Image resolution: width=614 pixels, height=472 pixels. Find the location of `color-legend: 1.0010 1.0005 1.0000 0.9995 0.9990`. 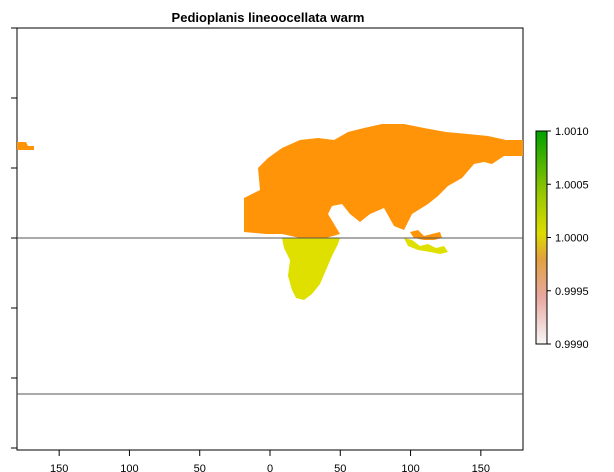

color-legend: 1.0010 1.0005 1.0000 0.9995 0.9990 is located at coordinates (562, 238).